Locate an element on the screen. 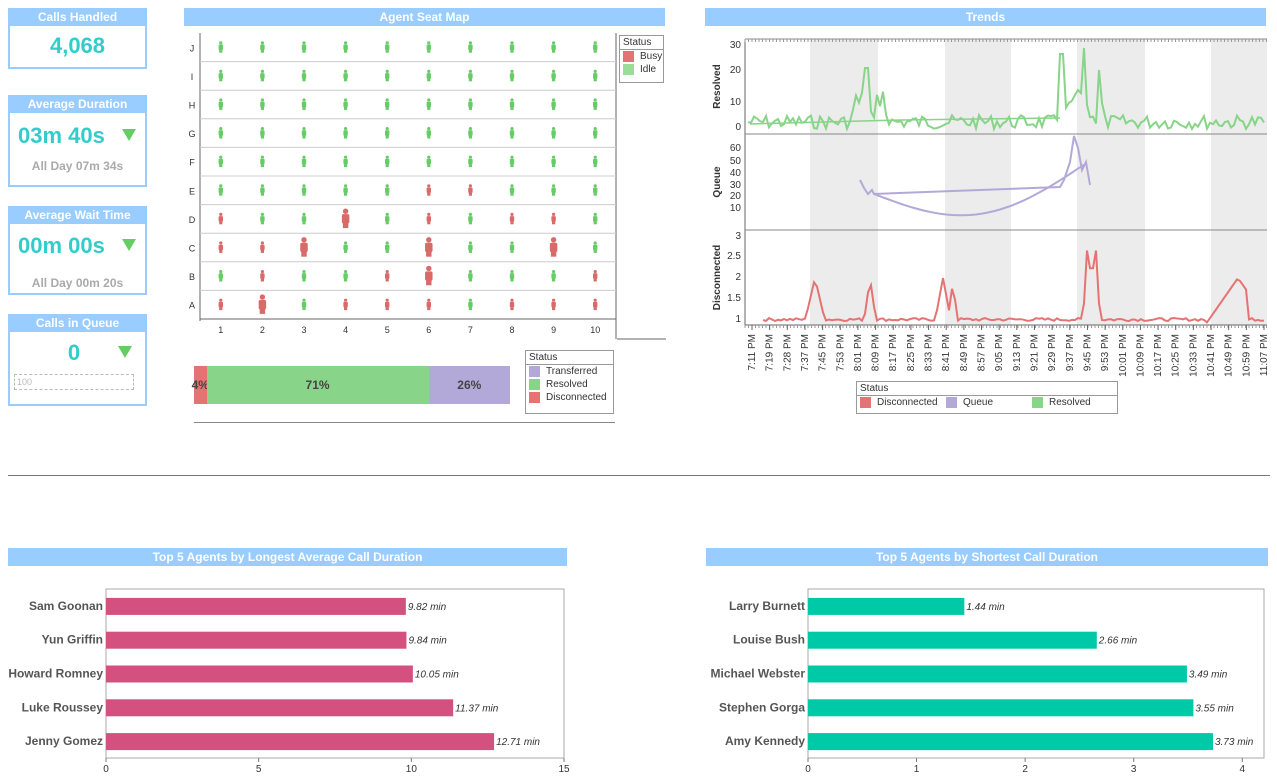 This screenshot has width=1277, height=777. col-label: 5 is located at coordinates (387, 330).